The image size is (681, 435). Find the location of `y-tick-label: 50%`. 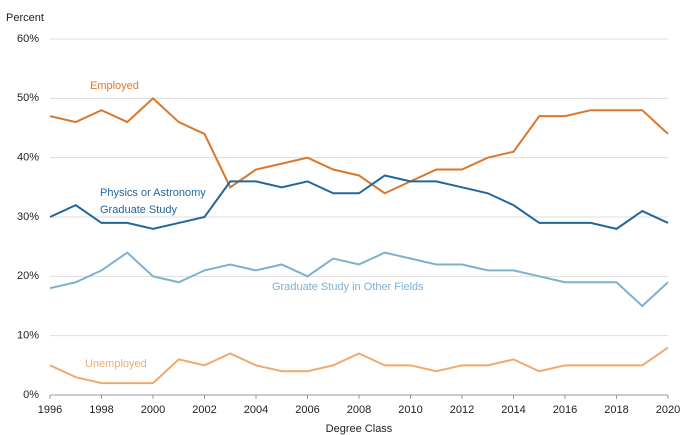

y-tick-label: 50% is located at coordinates (28, 98).